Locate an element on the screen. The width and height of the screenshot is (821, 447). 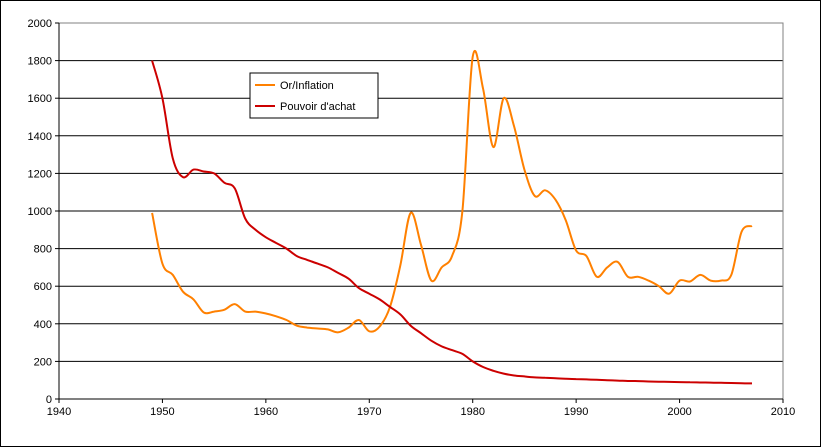
x-tick-label-2010: 2010 is located at coordinates (783, 412).